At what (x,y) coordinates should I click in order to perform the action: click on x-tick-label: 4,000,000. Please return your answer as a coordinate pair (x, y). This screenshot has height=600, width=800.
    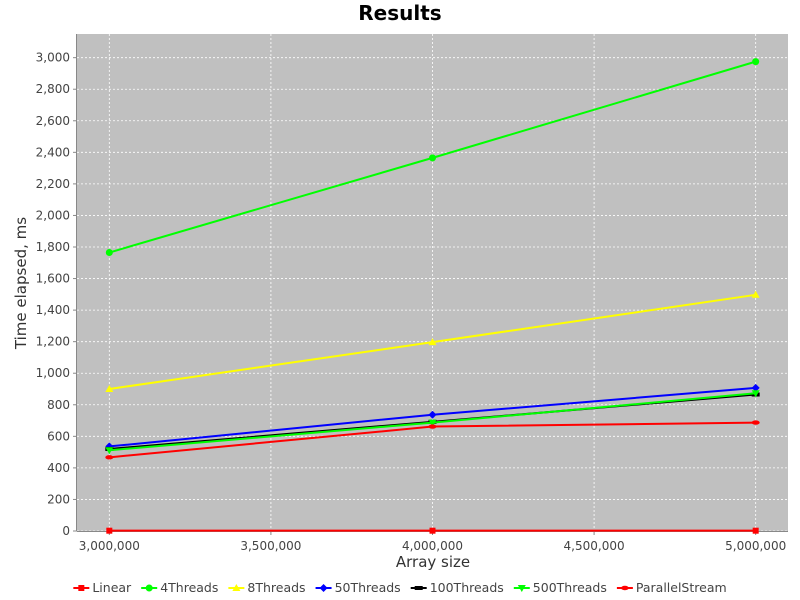
    Looking at the image, I should click on (432, 546).